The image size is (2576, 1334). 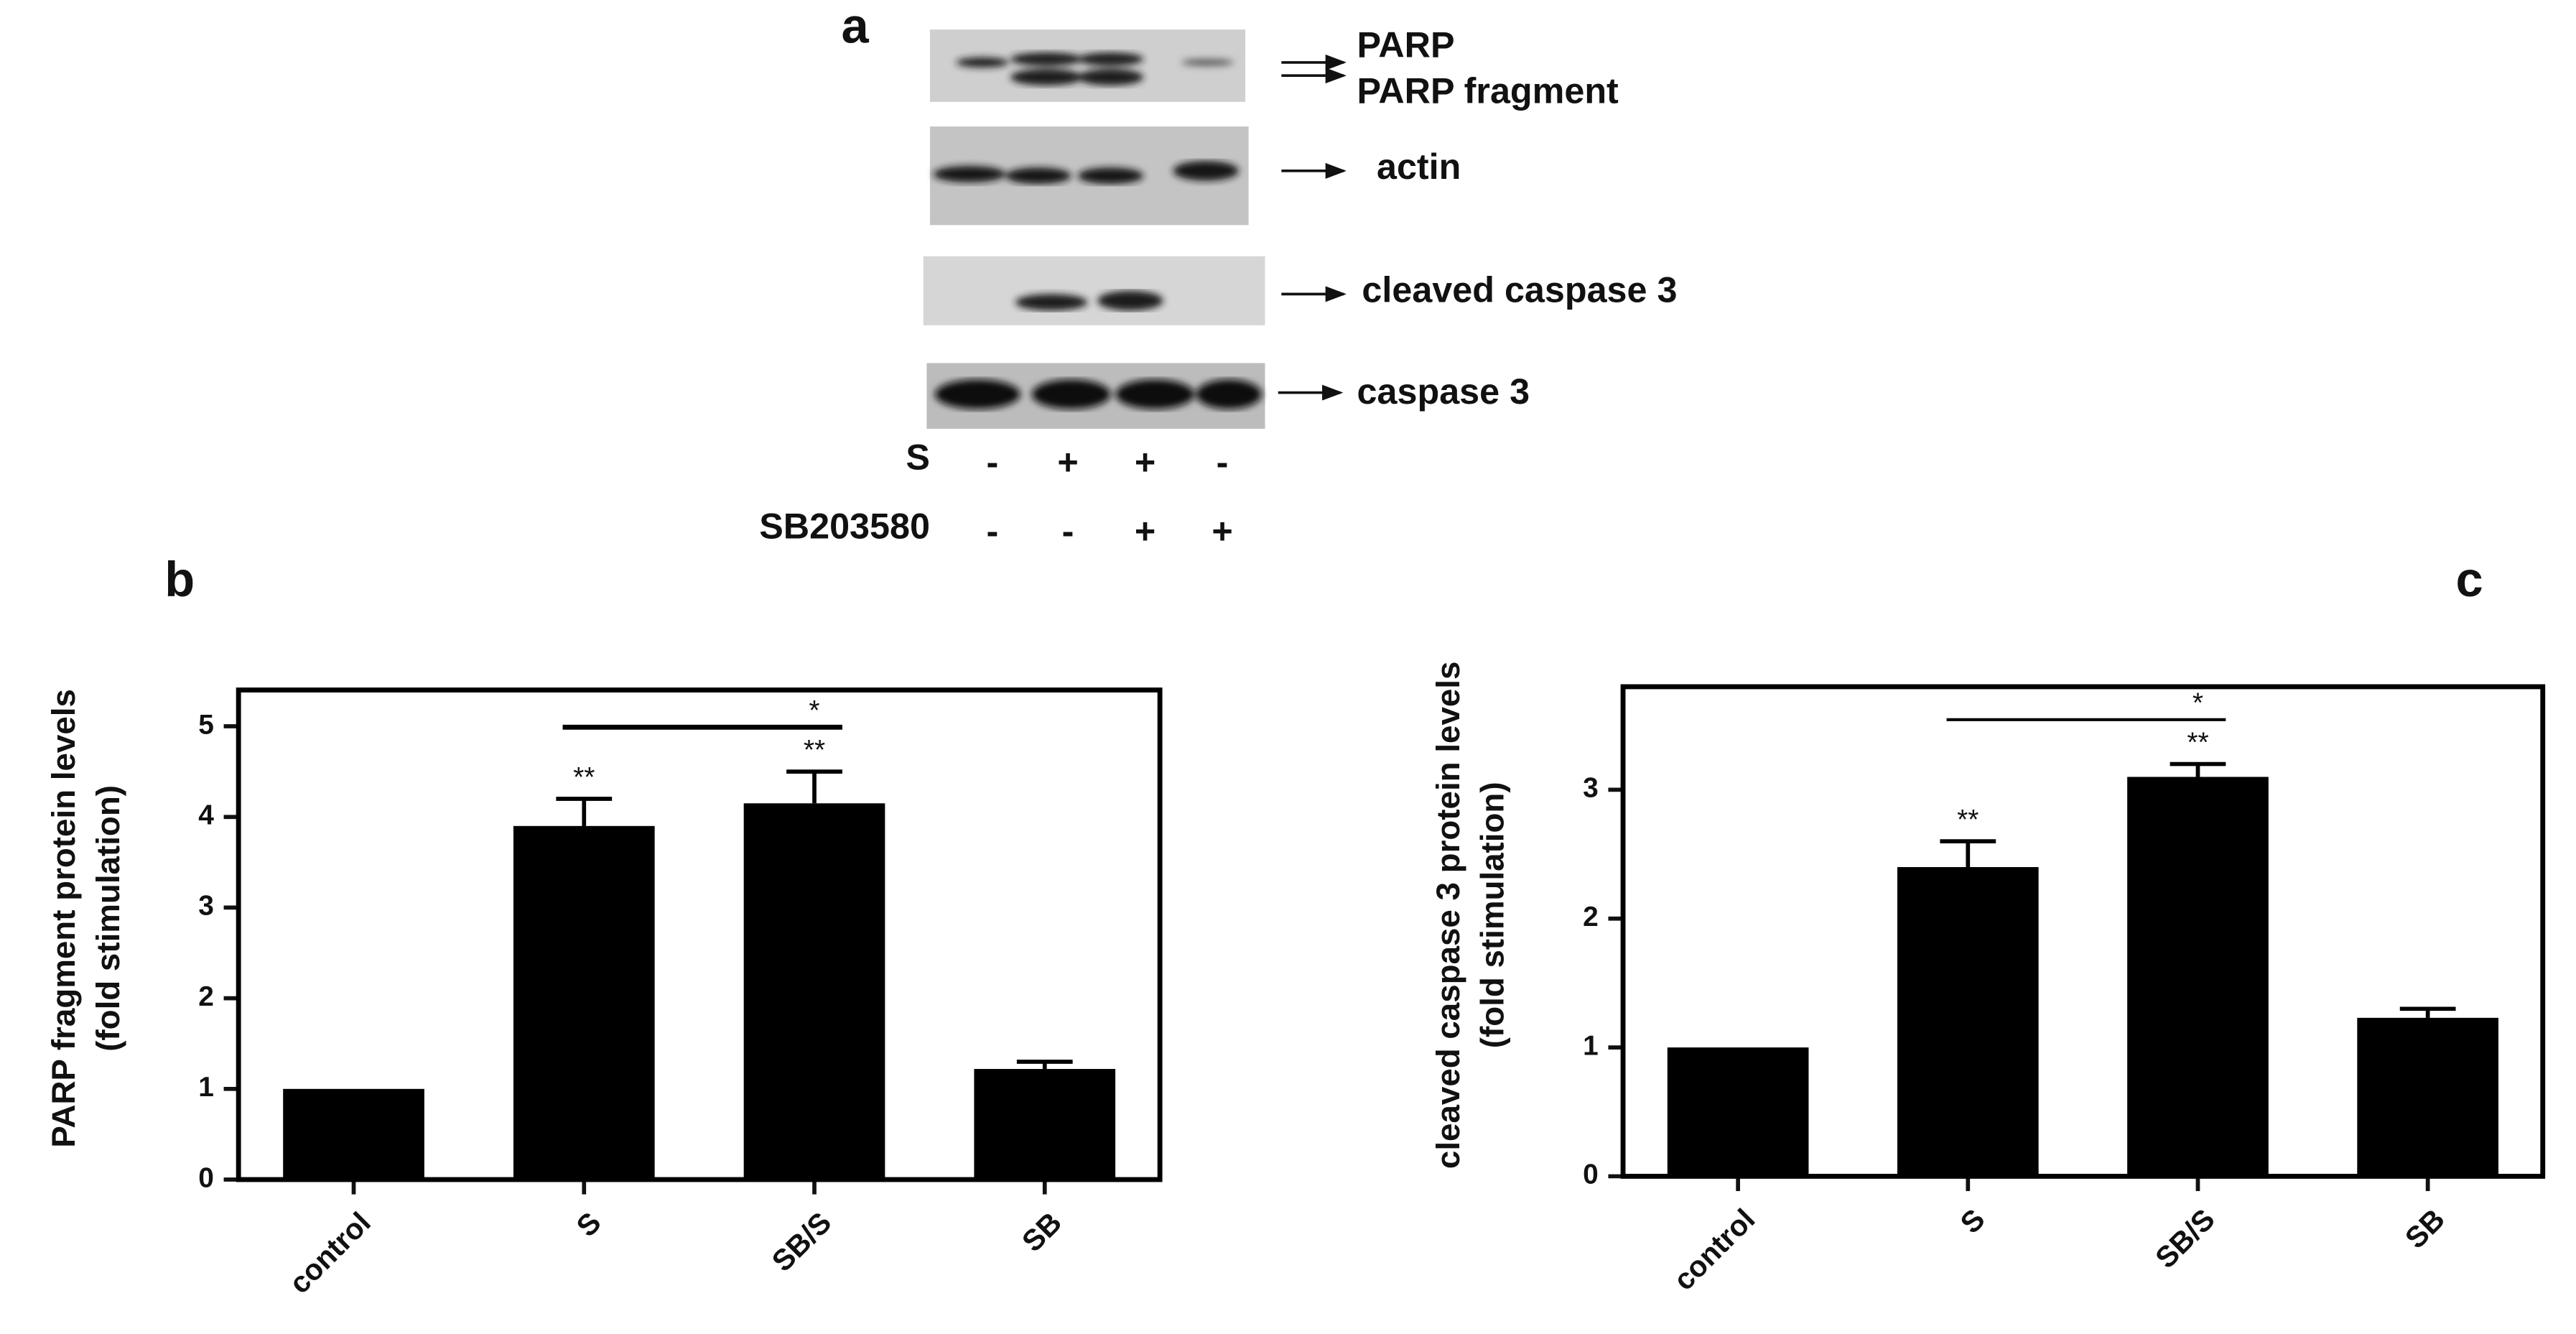 What do you see at coordinates (1419, 166) in the screenshot?
I see `band-label: actin` at bounding box center [1419, 166].